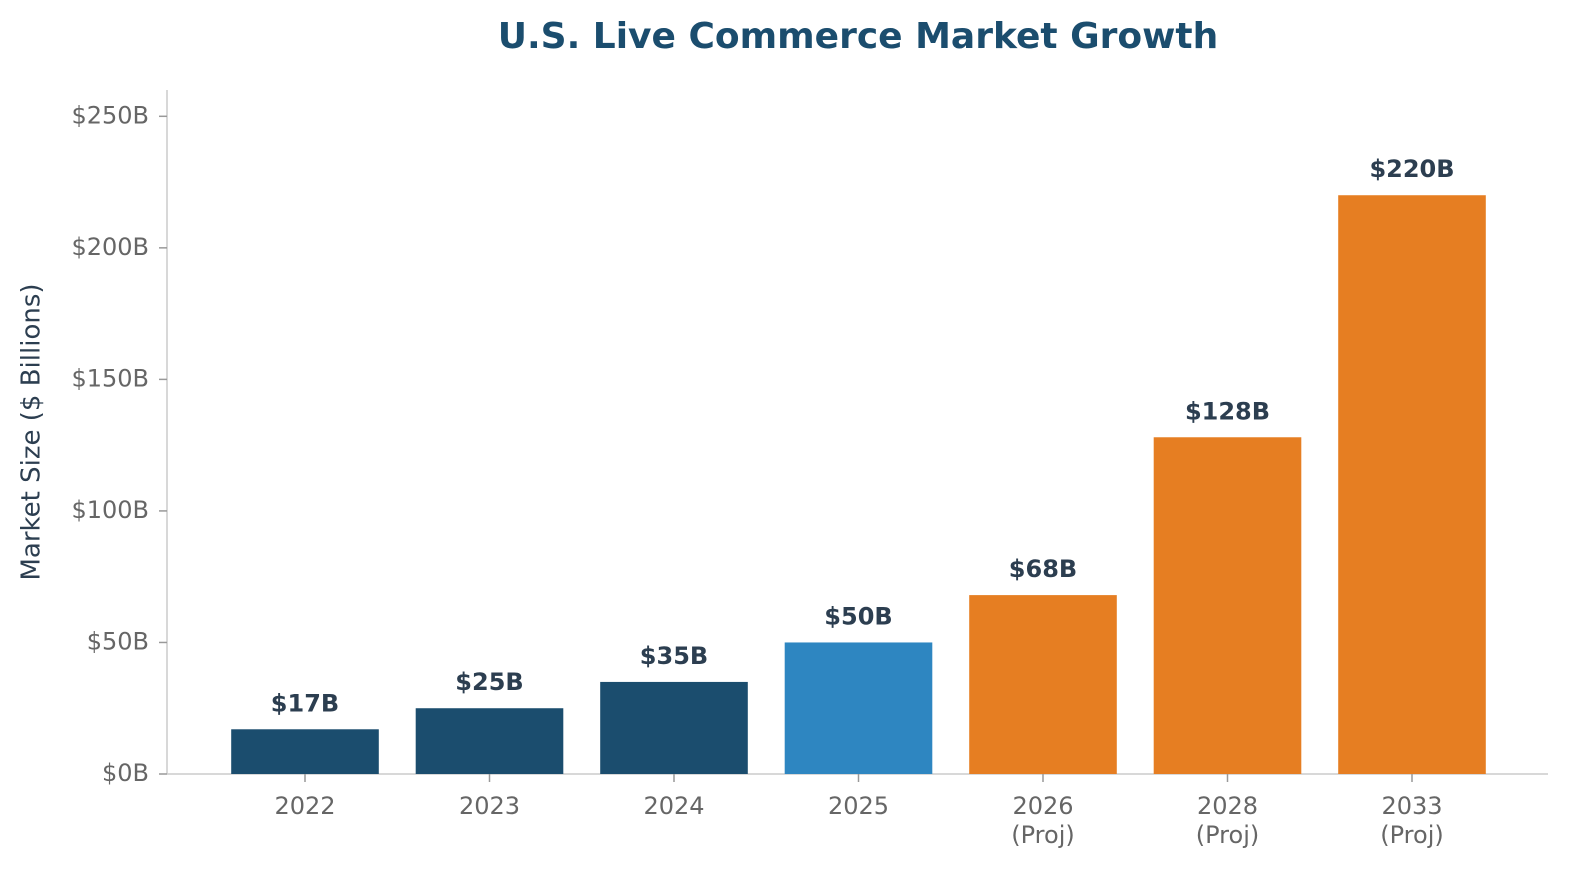 This screenshot has width=1579, height=880. Describe the element at coordinates (304, 806) in the screenshot. I see `x-tick-label: 2022` at that location.